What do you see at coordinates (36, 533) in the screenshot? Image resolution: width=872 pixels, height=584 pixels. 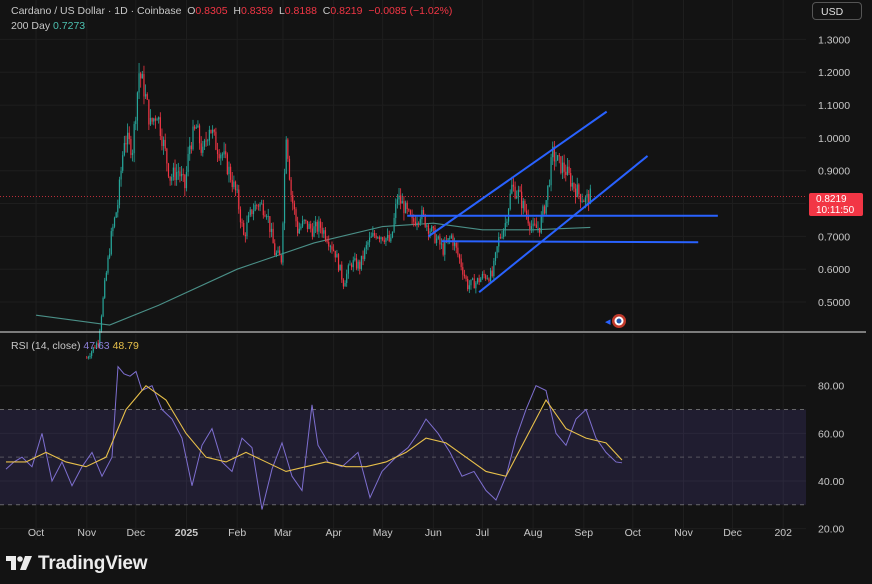 I see `time-tick: Oct` at bounding box center [36, 533].